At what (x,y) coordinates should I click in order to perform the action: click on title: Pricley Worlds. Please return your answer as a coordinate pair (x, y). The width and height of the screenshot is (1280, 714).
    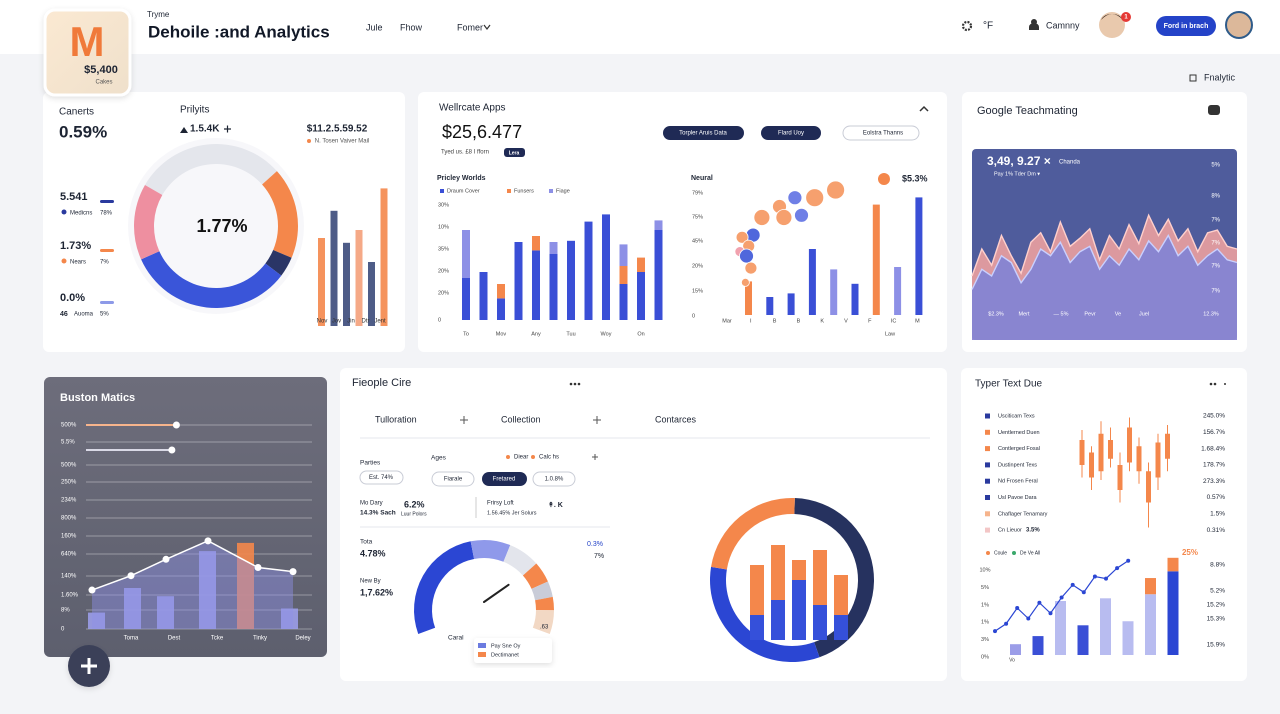
    Looking at the image, I should click on (461, 178).